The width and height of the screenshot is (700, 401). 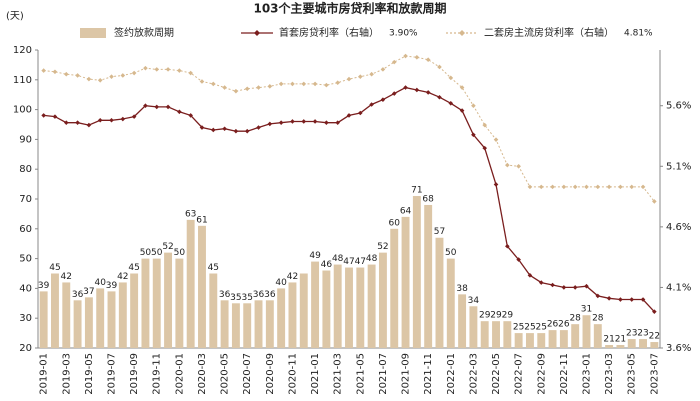 What do you see at coordinates (202, 374) in the screenshot?
I see `x-tick-label: 2020-03` at bounding box center [202, 374].